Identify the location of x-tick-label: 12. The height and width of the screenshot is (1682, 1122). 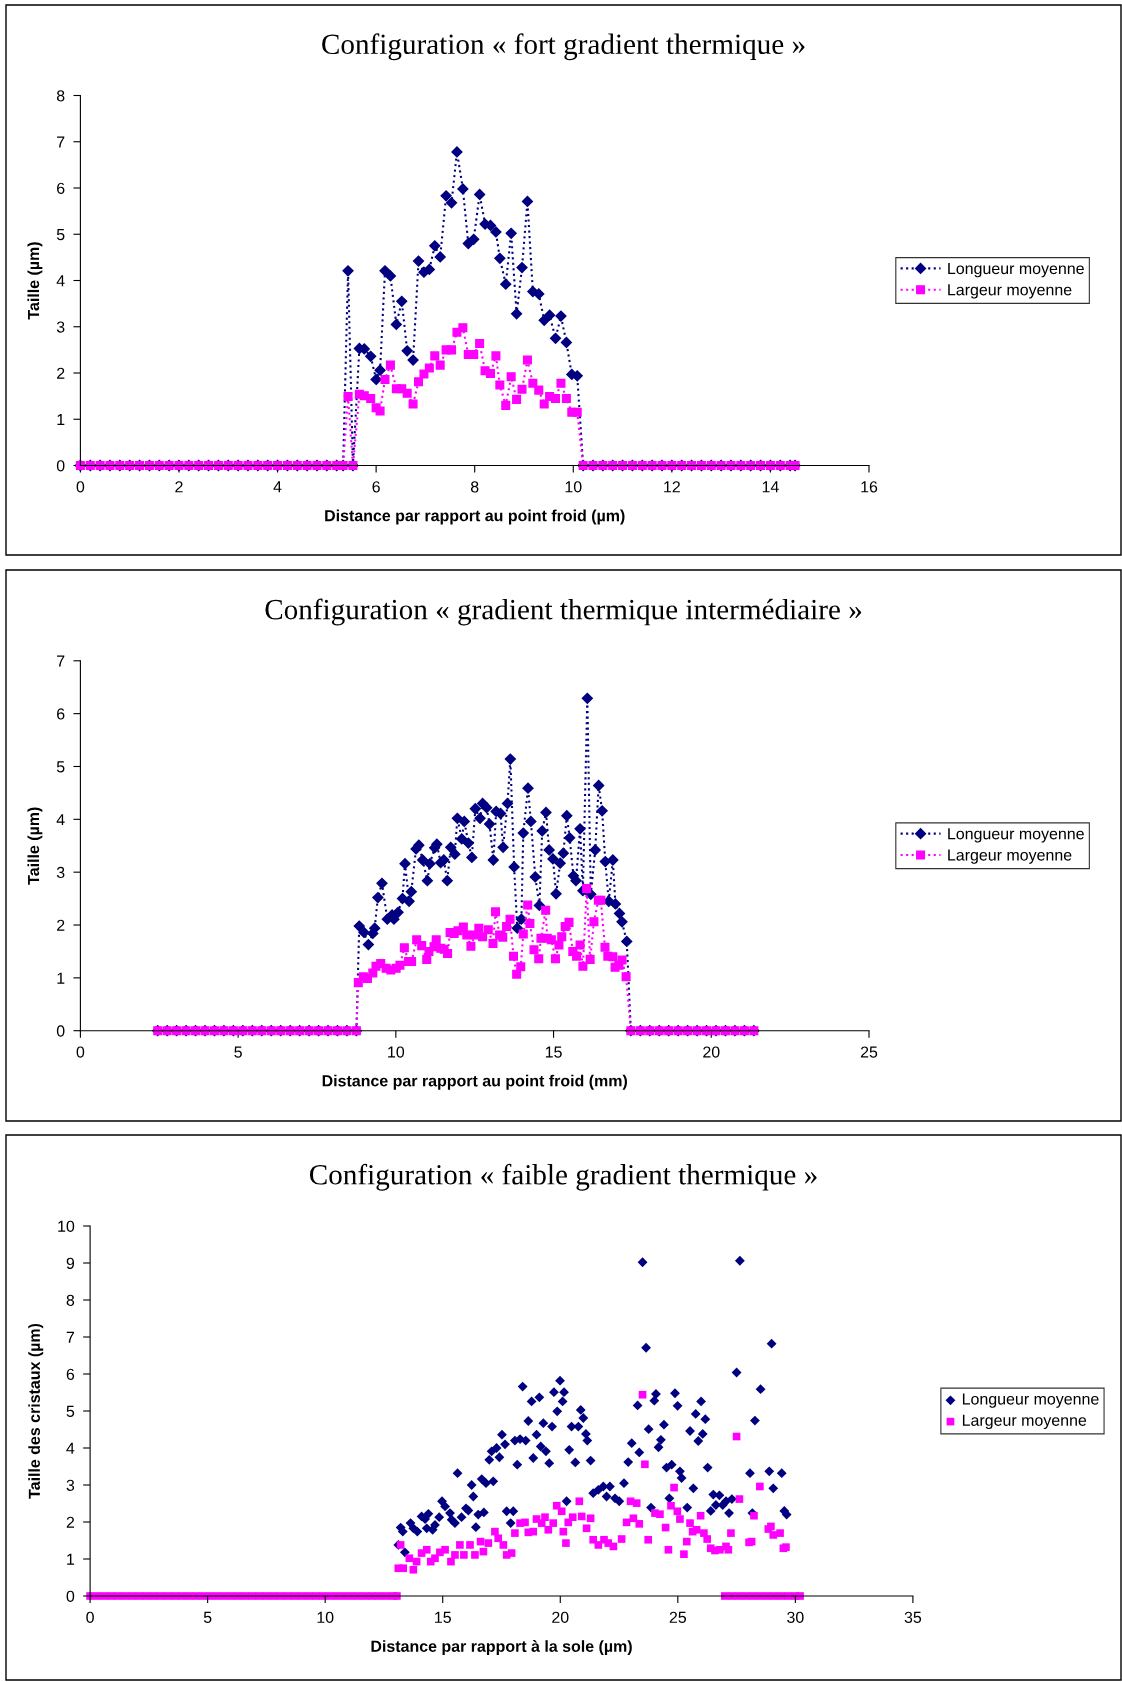
(672, 487).